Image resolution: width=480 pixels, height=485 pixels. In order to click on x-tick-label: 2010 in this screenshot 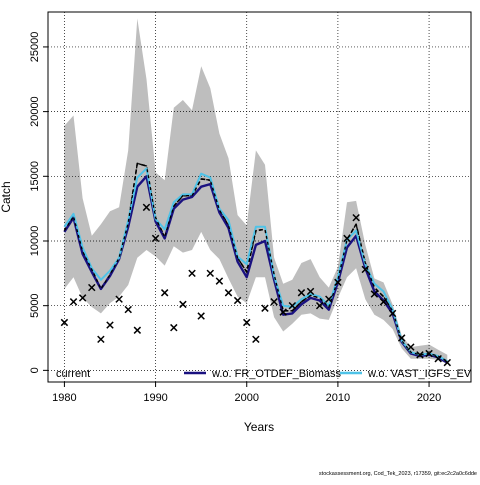, I will do `click(338, 398)`.